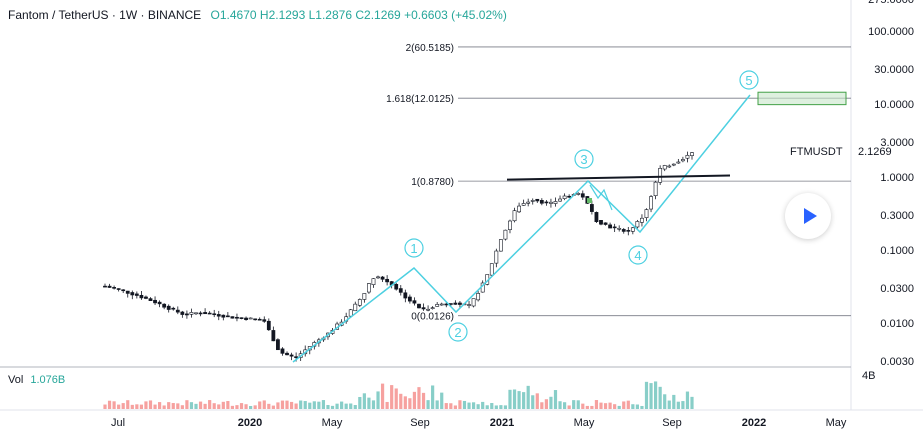  What do you see at coordinates (868, 376) in the screenshot?
I see `volume-axis-label: 4B` at bounding box center [868, 376].